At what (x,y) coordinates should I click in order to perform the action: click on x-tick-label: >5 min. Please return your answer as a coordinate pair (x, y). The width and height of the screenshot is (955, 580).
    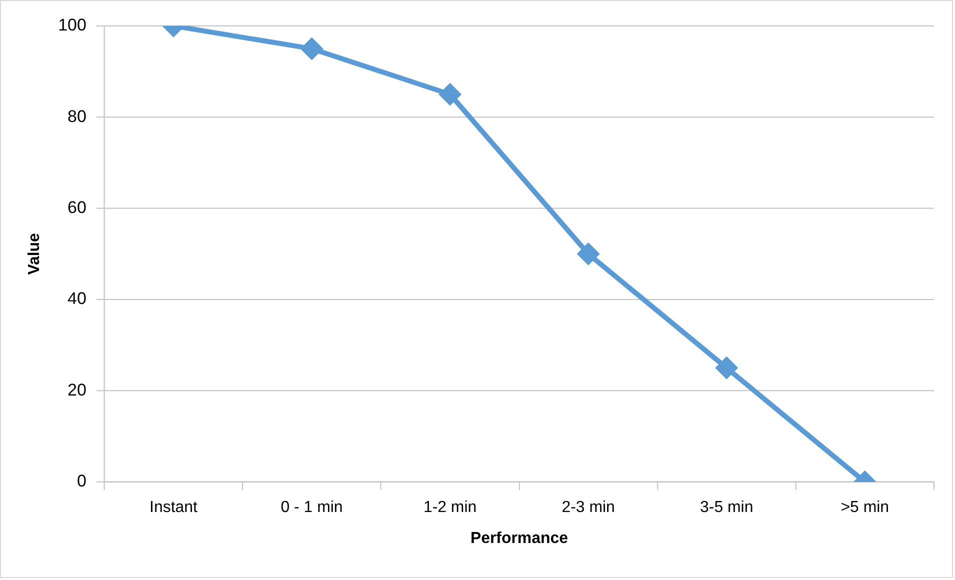
    Looking at the image, I should click on (865, 507).